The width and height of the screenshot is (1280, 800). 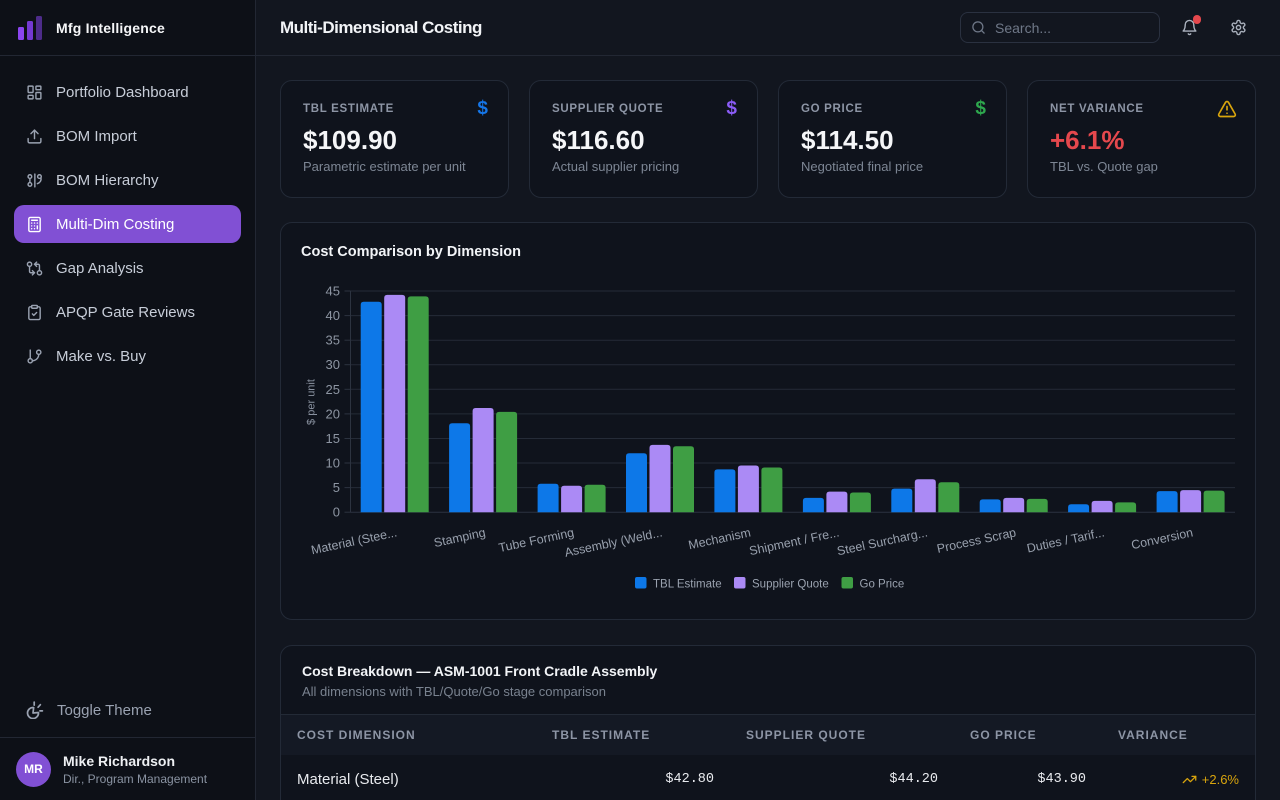 I want to click on svg-text: TBL Estimate, so click(x=687, y=585).